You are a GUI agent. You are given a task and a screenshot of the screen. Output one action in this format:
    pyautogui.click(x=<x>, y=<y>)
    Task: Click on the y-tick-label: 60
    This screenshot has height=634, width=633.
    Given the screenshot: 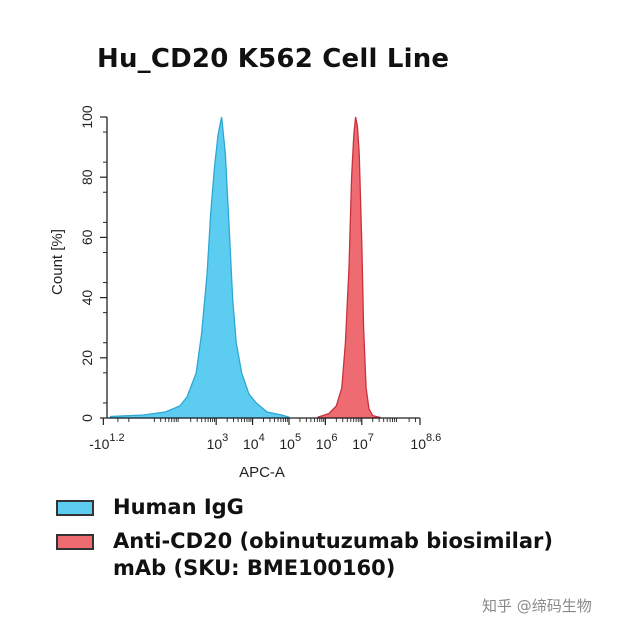 What is the action you would take?
    pyautogui.click(x=87, y=237)
    